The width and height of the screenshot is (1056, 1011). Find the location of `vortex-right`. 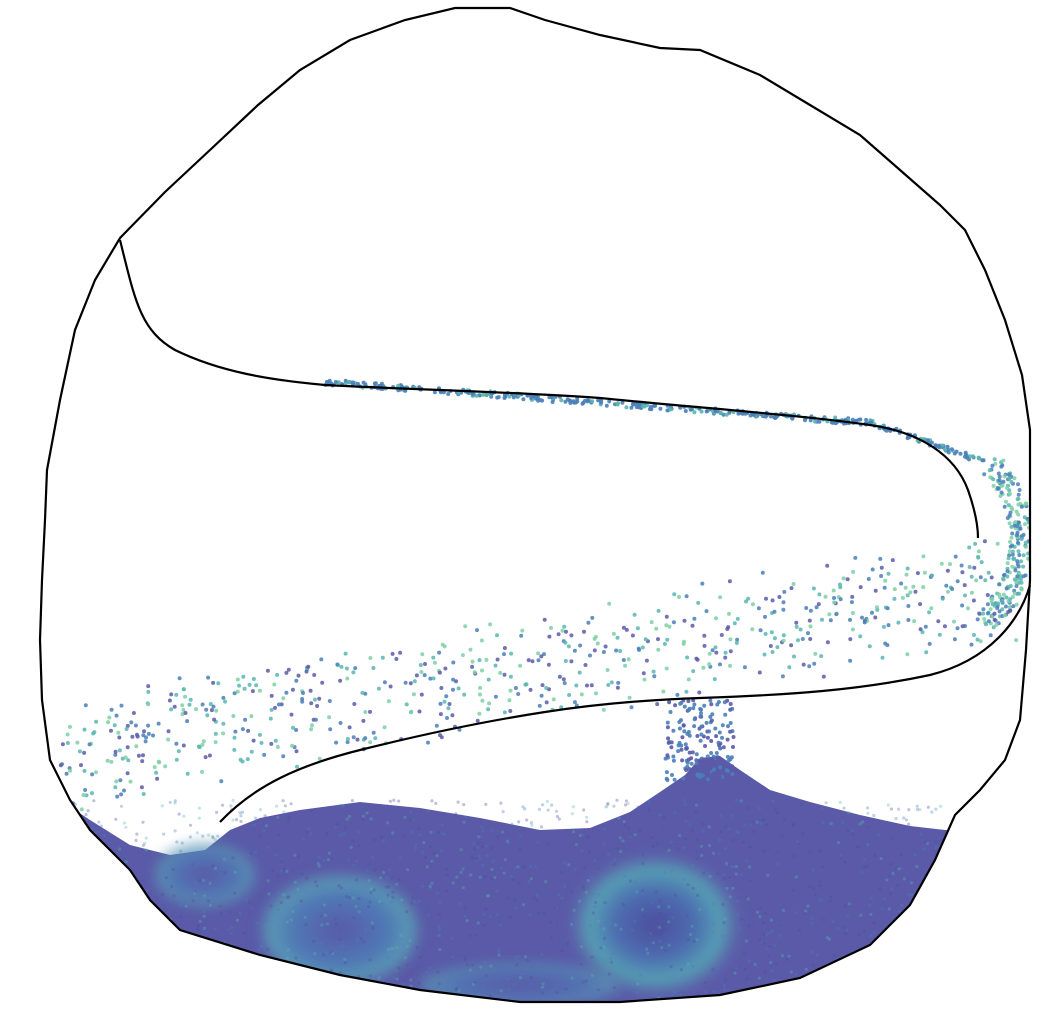

vortex-right is located at coordinates (655, 925).